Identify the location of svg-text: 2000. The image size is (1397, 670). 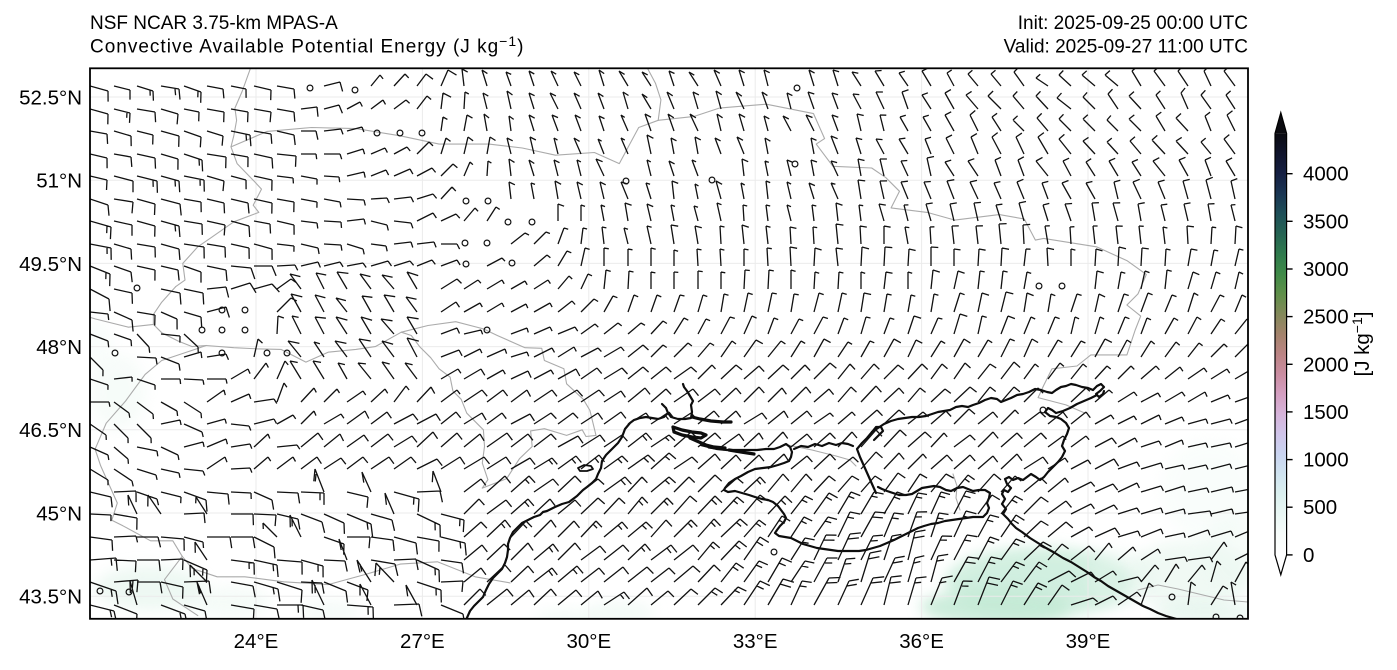
(1326, 364).